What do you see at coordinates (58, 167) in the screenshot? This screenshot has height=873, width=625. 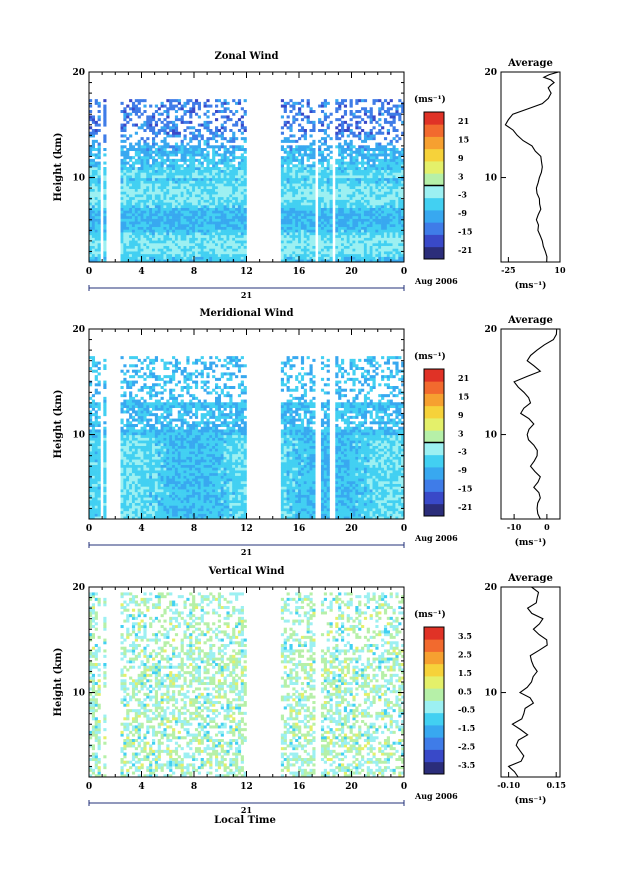 I see `y-axis-label: Height (km)` at bounding box center [58, 167].